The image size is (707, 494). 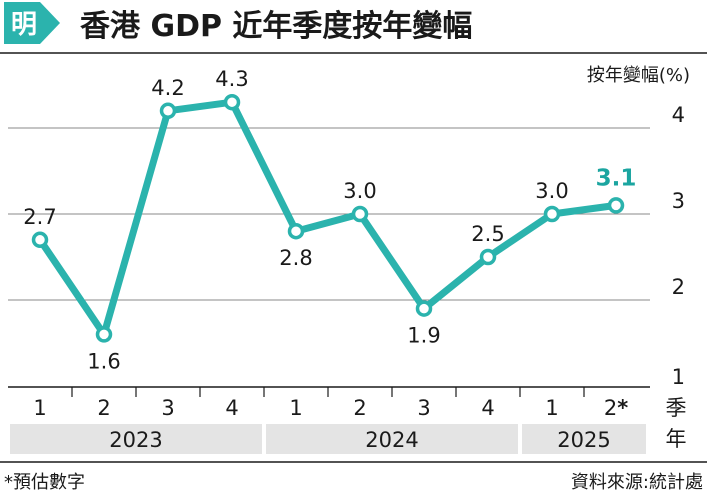 What do you see at coordinates (551, 191) in the screenshot?
I see `data-label-9: 3.0` at bounding box center [551, 191].